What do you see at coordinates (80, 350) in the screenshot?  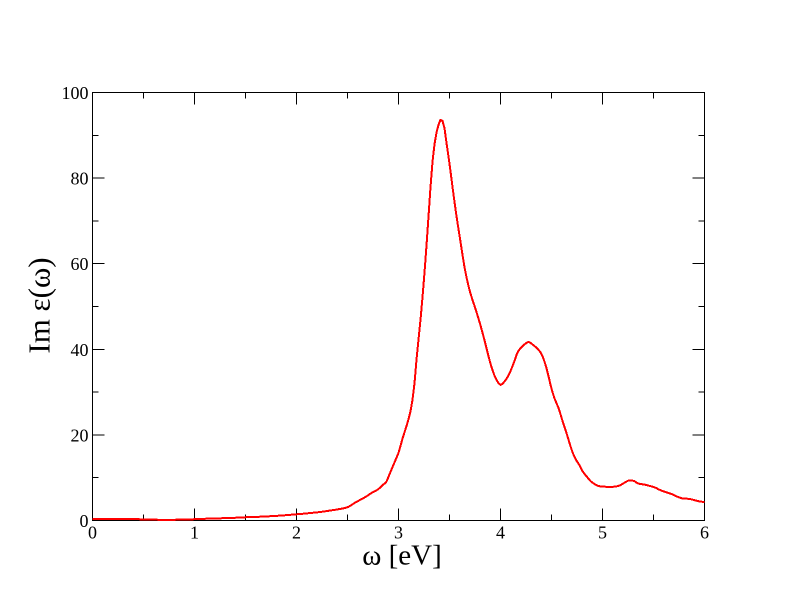 I see `svg-text: 40` at bounding box center [80, 350].